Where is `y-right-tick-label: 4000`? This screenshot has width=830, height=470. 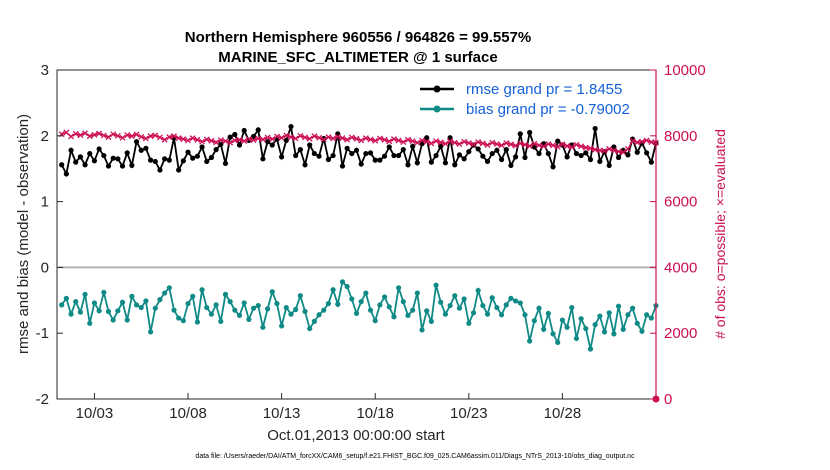 y-right-tick-label: 4000 is located at coordinates (680, 267).